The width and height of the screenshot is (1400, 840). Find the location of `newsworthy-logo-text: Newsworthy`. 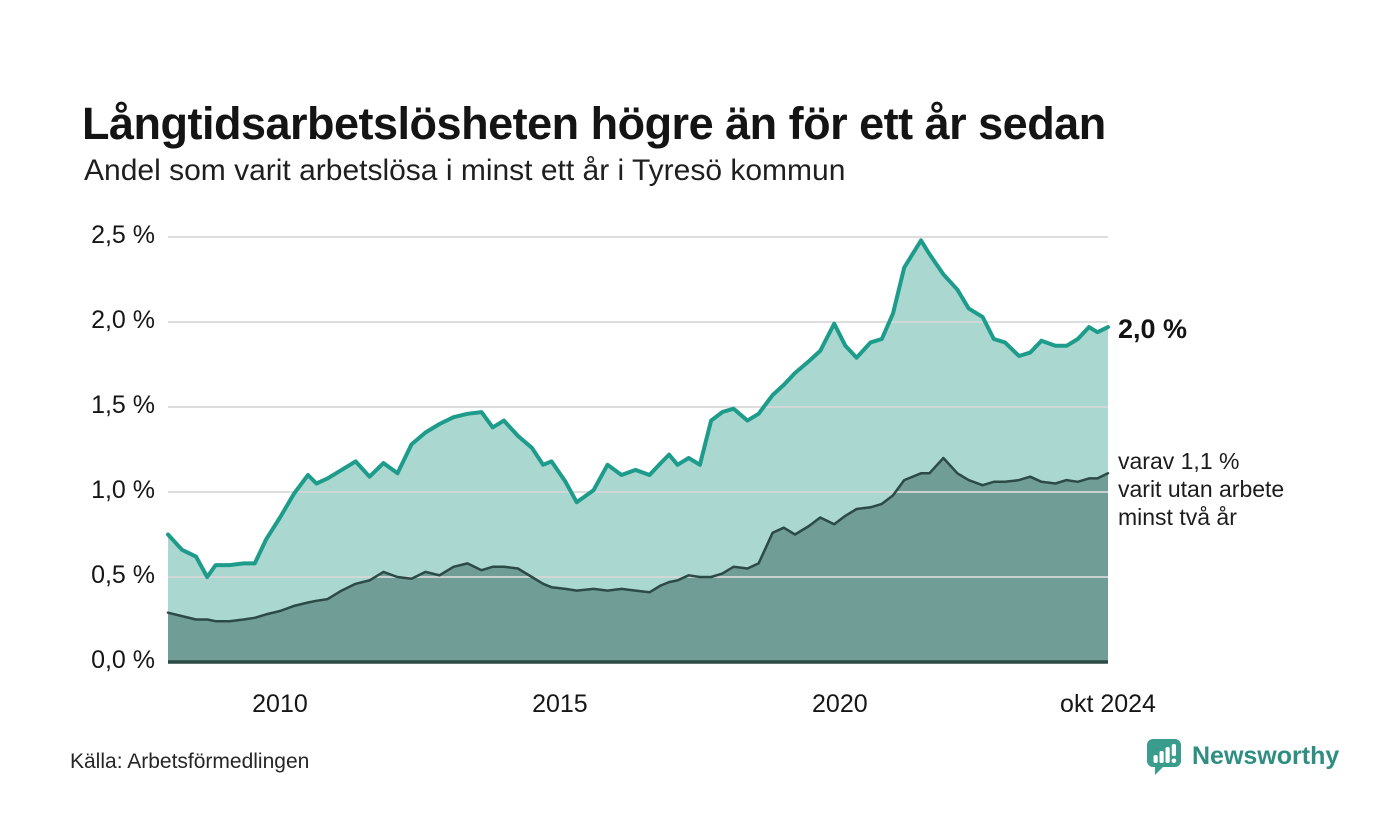

newsworthy-logo-text: Newsworthy is located at coordinates (1266, 755).